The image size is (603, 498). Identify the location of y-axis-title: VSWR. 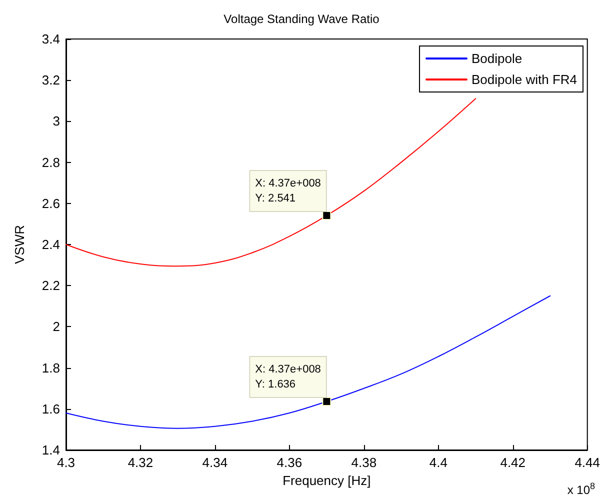
(19, 244).